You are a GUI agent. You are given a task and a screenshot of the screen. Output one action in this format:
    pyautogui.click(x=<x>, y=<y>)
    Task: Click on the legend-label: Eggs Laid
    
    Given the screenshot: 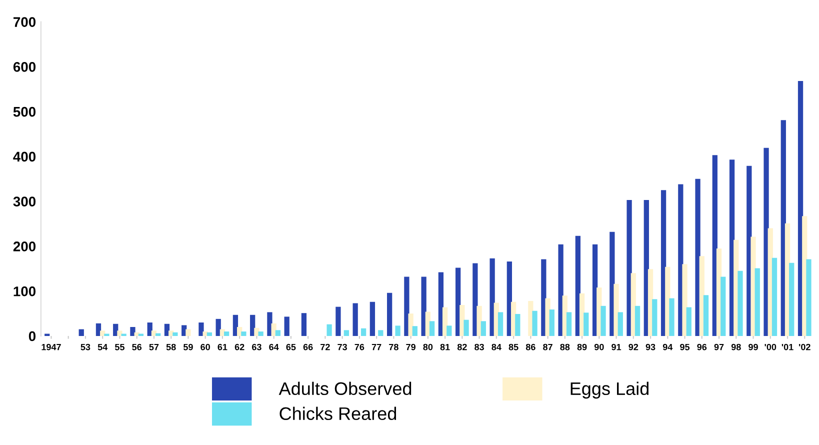 What is the action you would take?
    pyautogui.click(x=609, y=390)
    